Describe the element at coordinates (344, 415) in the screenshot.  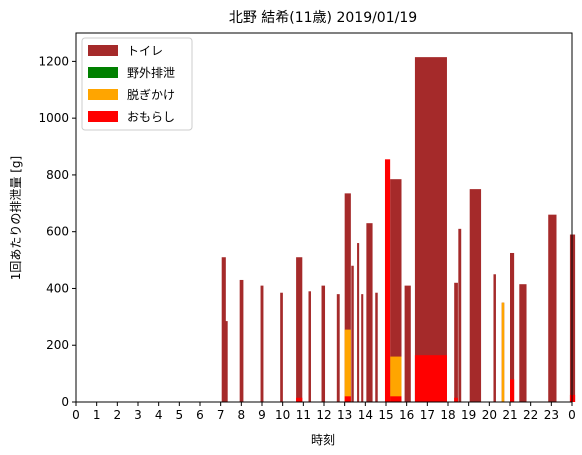
I see `x-tick-label-13: 13` at that location.